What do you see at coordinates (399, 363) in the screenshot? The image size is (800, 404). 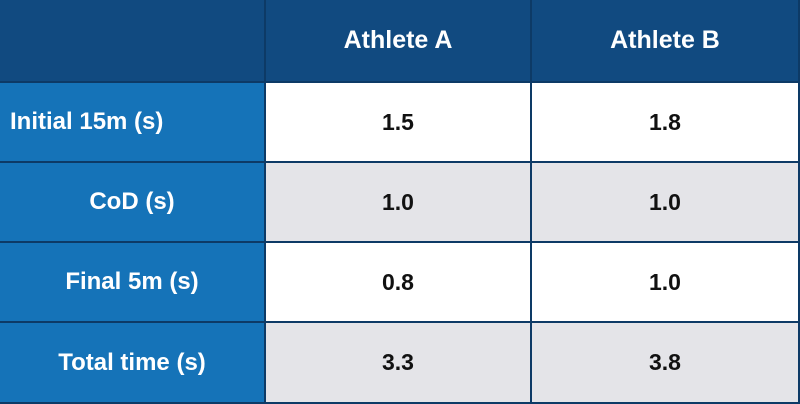 I see `cell-total-time-athlete-a: 3.3` at bounding box center [399, 363].